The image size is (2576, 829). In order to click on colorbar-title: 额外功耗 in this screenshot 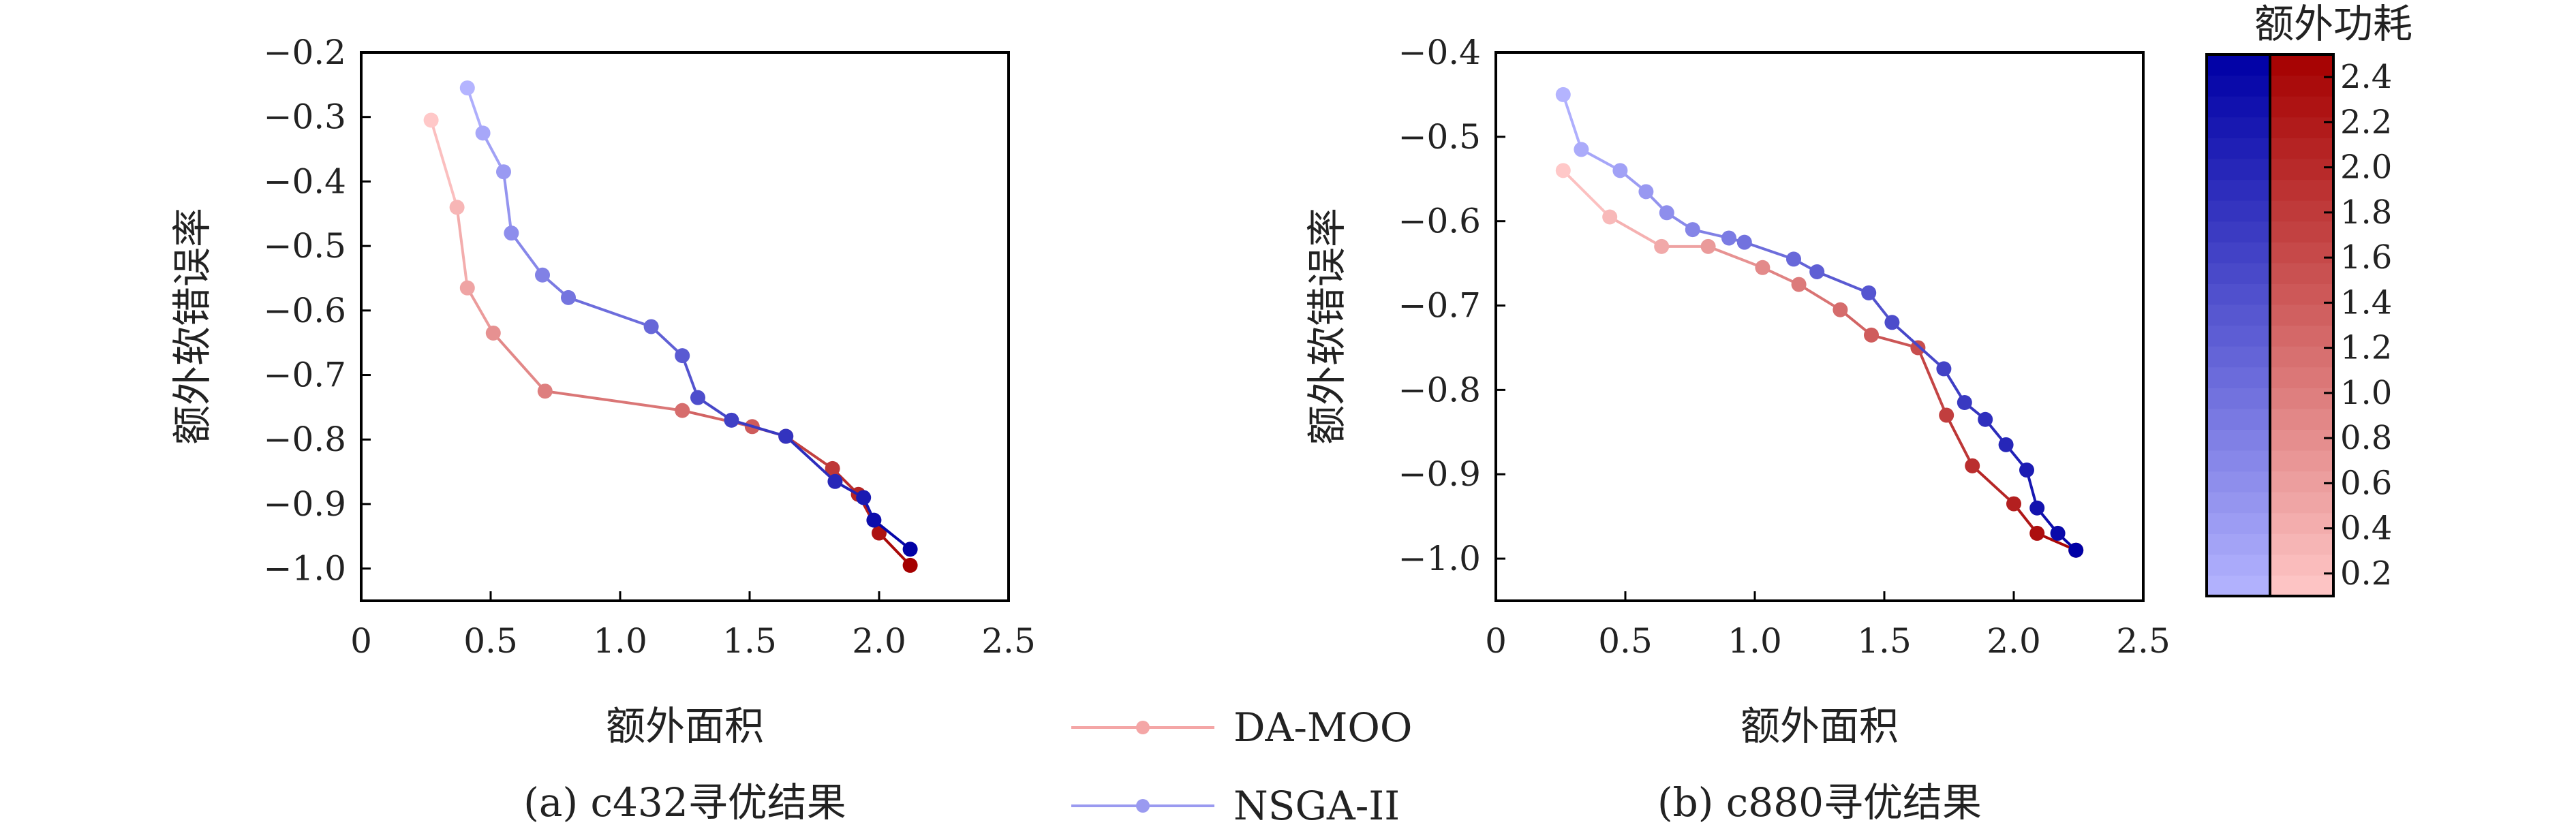, I will do `click(2333, 24)`.